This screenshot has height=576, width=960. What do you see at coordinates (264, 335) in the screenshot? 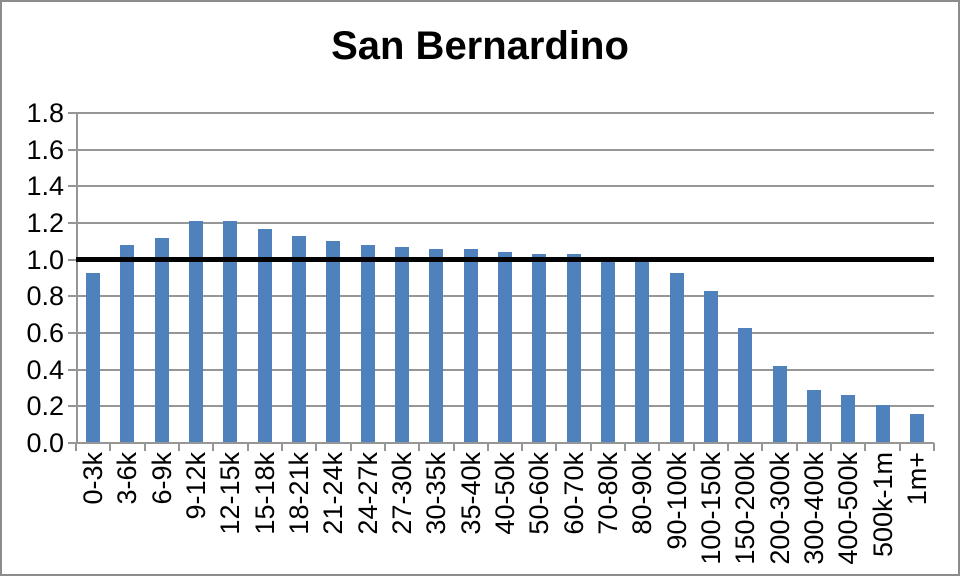
I see `bar-15-18k` at bounding box center [264, 335].